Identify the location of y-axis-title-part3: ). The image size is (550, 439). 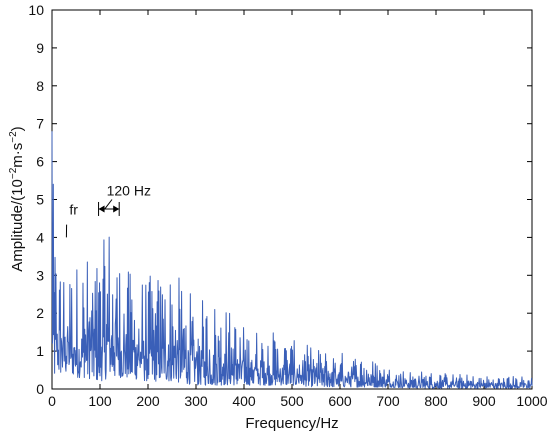
(17, 128).